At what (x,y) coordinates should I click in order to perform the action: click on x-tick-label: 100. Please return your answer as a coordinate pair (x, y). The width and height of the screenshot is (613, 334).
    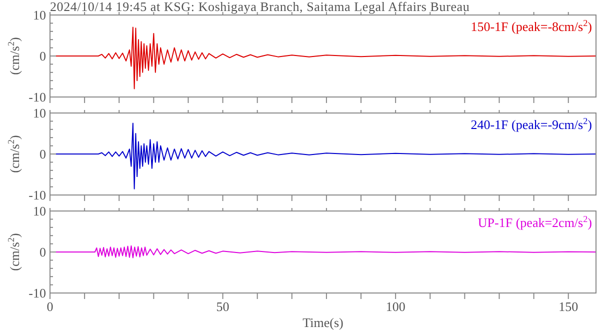
    Looking at the image, I should click on (396, 306).